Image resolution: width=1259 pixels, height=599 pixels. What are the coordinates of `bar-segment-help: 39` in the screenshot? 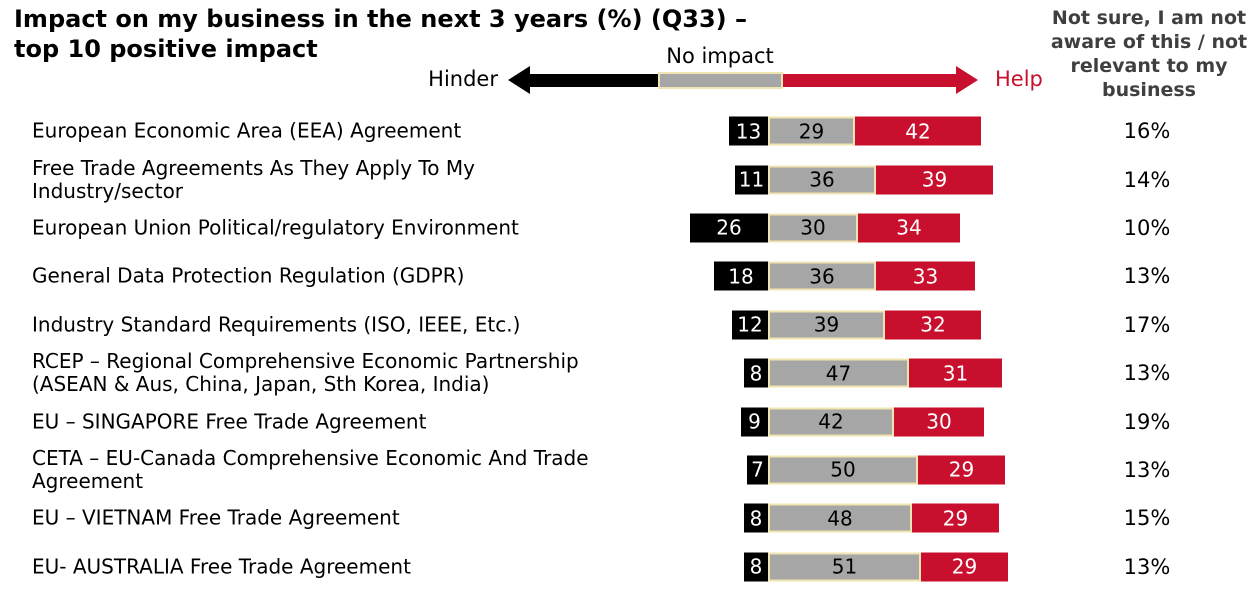 It's located at (934, 180).